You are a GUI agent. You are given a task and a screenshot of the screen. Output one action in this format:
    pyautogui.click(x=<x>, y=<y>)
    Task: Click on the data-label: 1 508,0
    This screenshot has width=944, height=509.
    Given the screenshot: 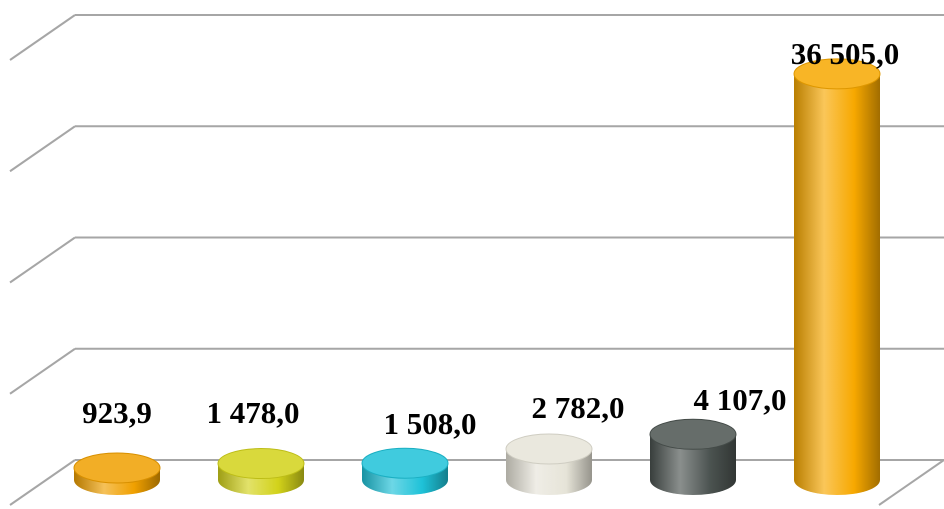 What is the action you would take?
    pyautogui.click(x=430, y=423)
    